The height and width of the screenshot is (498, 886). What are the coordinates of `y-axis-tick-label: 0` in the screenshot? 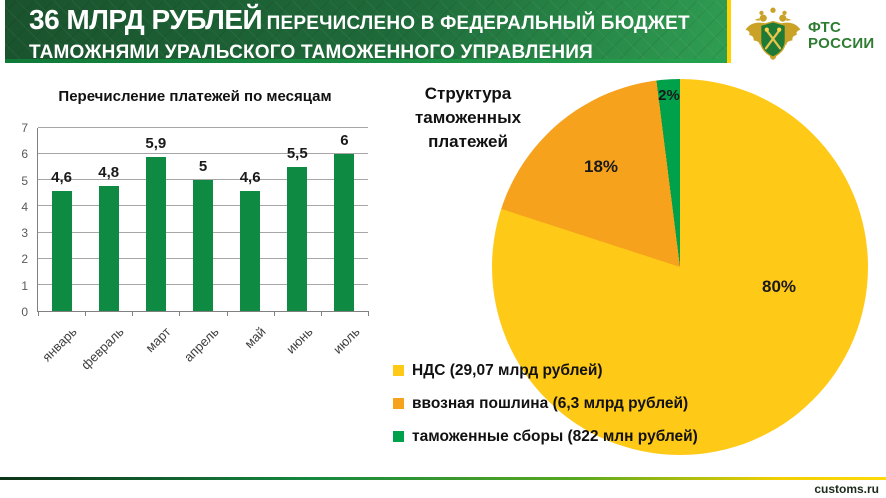 It's located at (24, 312).